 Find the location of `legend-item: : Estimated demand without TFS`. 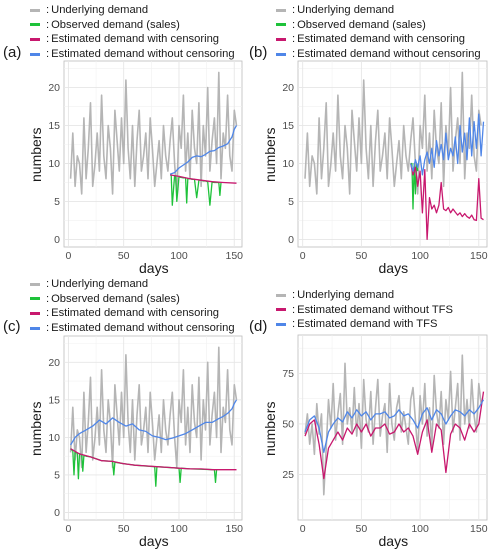

legend-item: : Estimated demand without TFS is located at coordinates (364, 310).